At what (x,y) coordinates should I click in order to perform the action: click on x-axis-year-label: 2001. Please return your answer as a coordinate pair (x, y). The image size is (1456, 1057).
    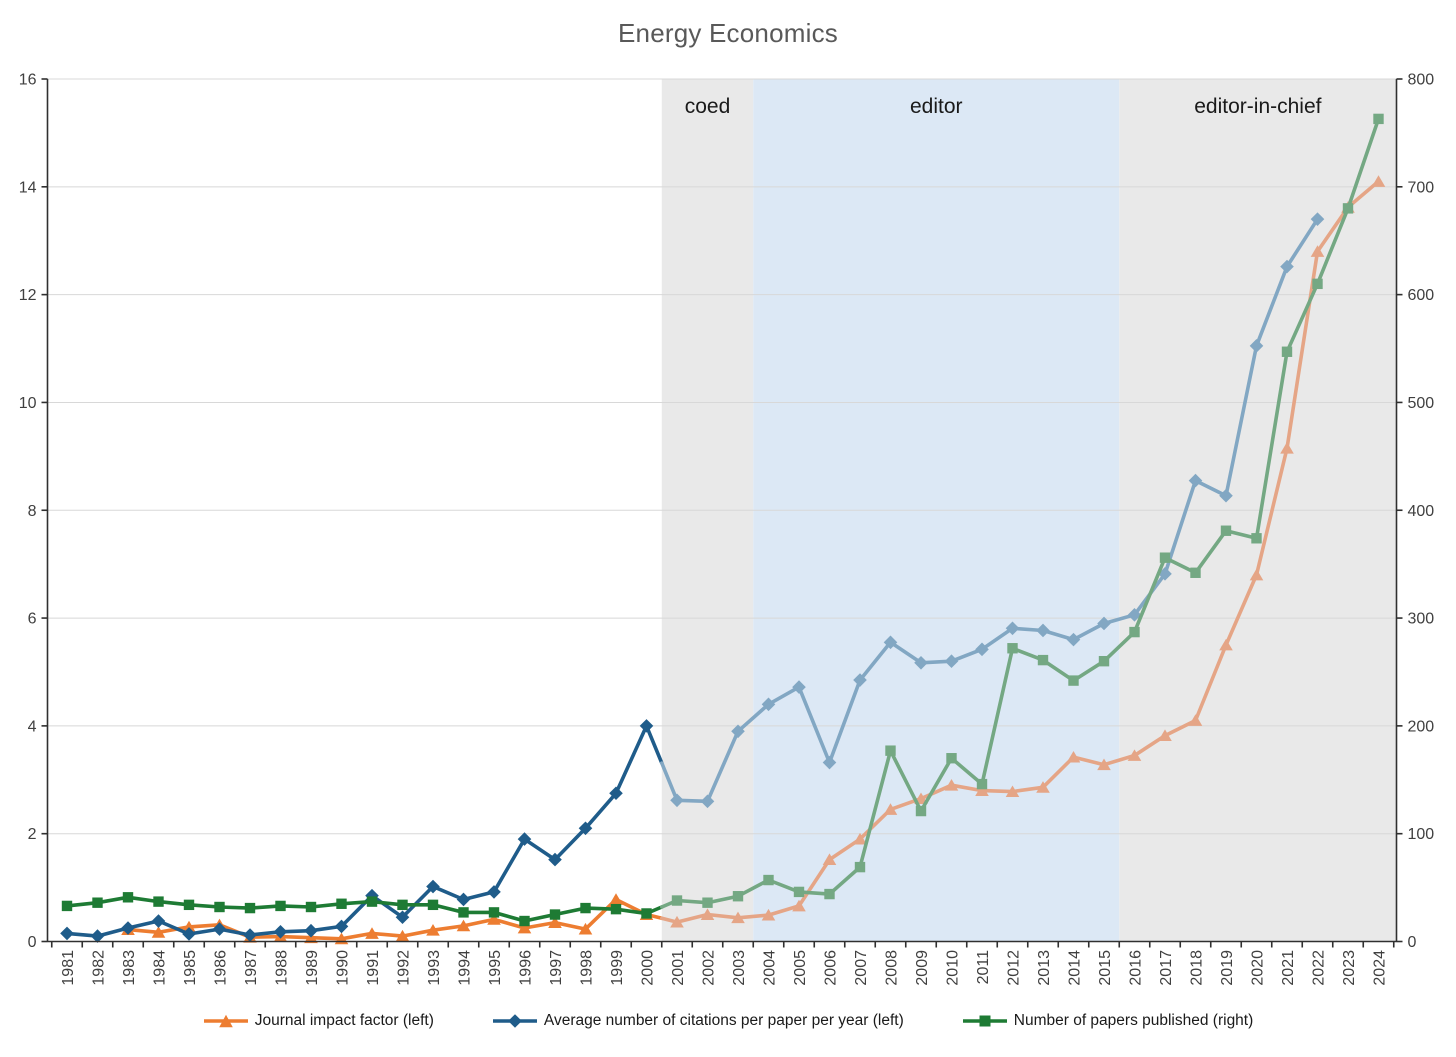
    Looking at the image, I should click on (678, 968).